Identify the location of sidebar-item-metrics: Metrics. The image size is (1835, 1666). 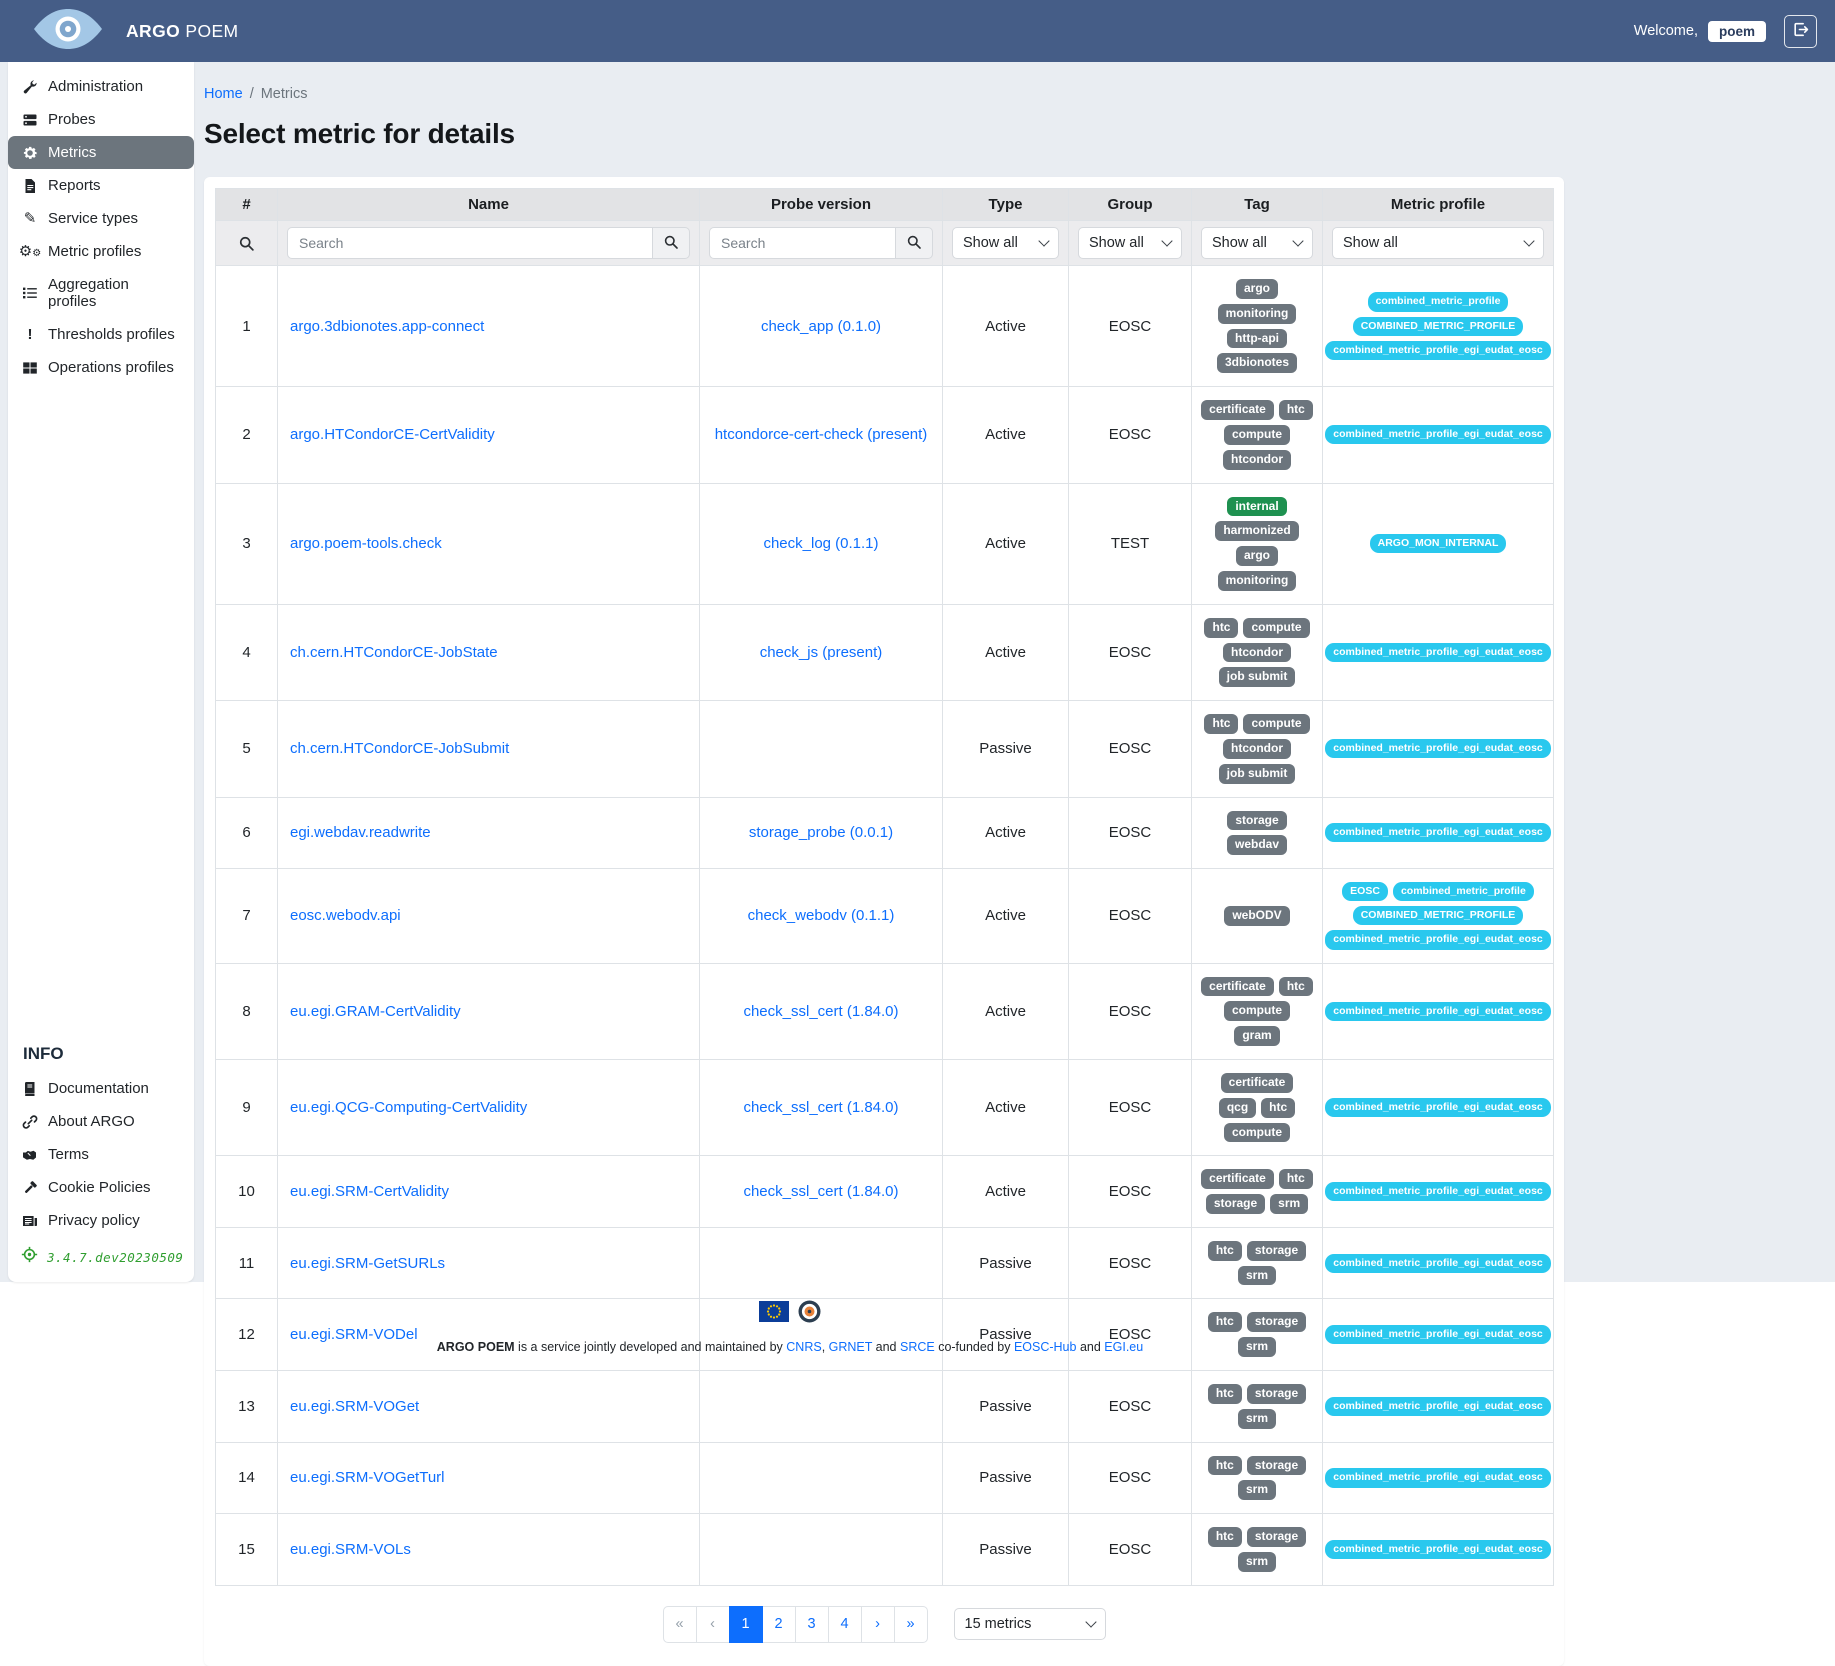
(101, 152).